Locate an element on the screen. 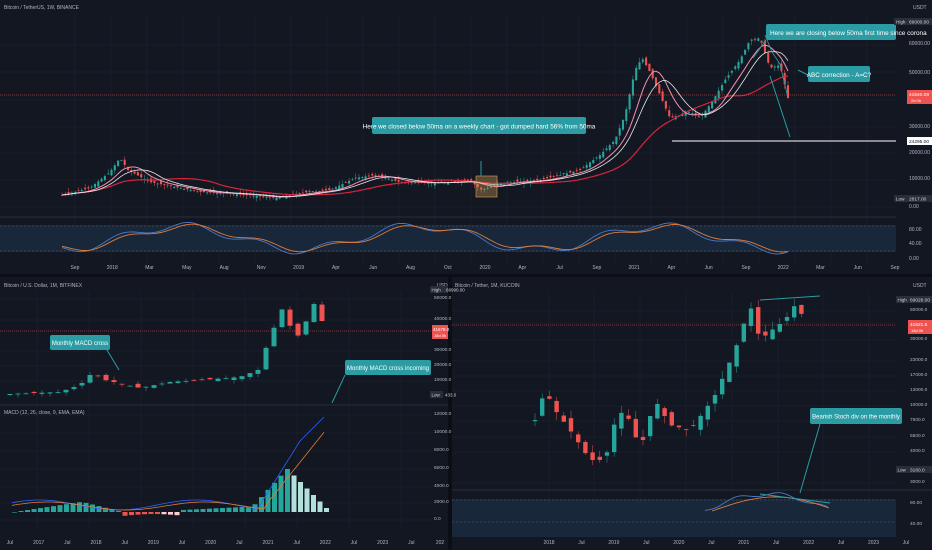  macd-line is located at coordinates (168, 463).